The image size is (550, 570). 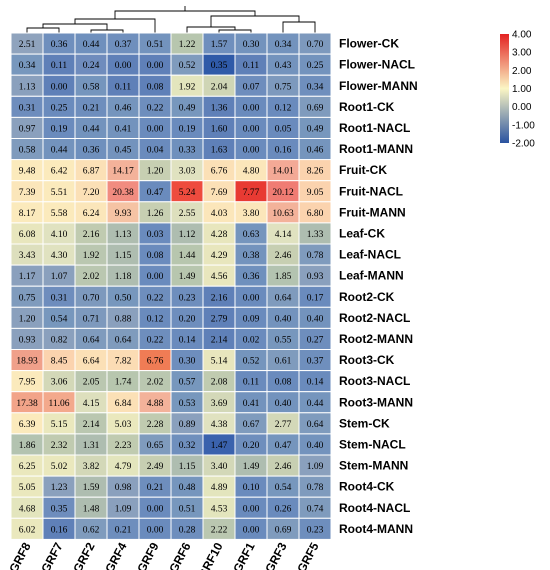 What do you see at coordinates (187, 425) in the screenshot?
I see `cell-value-label: 0.89` at bounding box center [187, 425].